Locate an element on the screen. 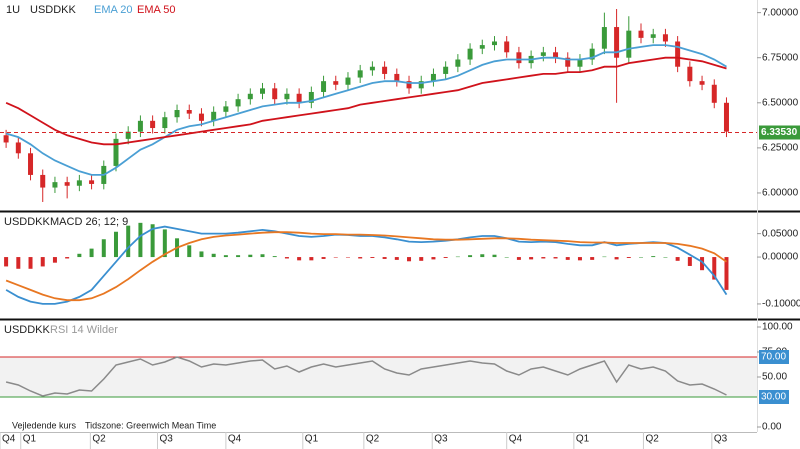 Image resolution: width=800 pixels, height=449 pixels. rsi-band is located at coordinates (378, 377).